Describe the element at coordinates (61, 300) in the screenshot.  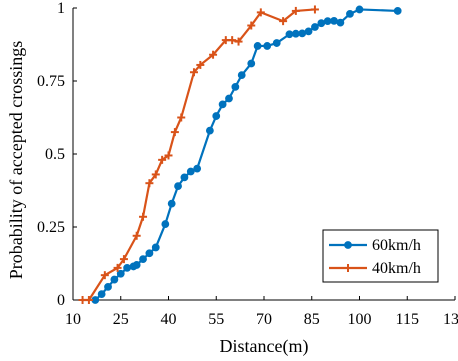
I see `y-tick-label: 0` at that location.